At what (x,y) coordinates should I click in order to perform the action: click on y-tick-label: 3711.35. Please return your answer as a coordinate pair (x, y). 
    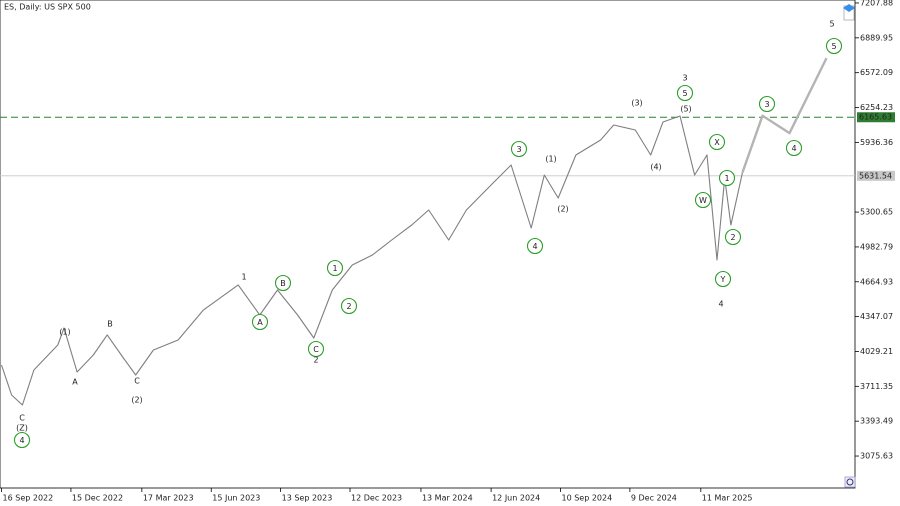
    Looking at the image, I should click on (876, 386).